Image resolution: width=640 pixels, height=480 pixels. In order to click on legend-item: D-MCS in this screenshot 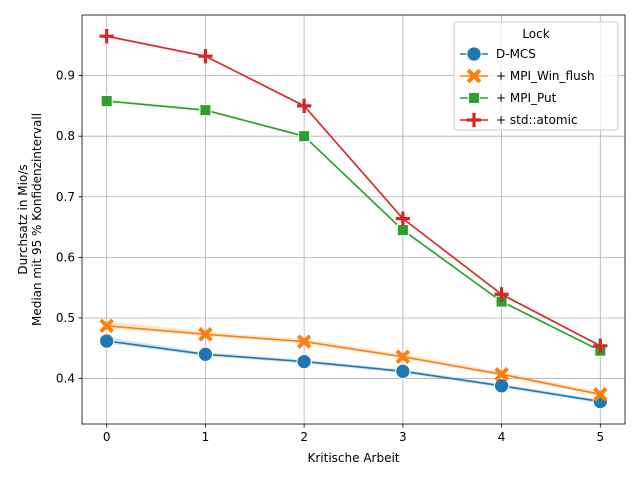, I will do `click(498, 54)`.